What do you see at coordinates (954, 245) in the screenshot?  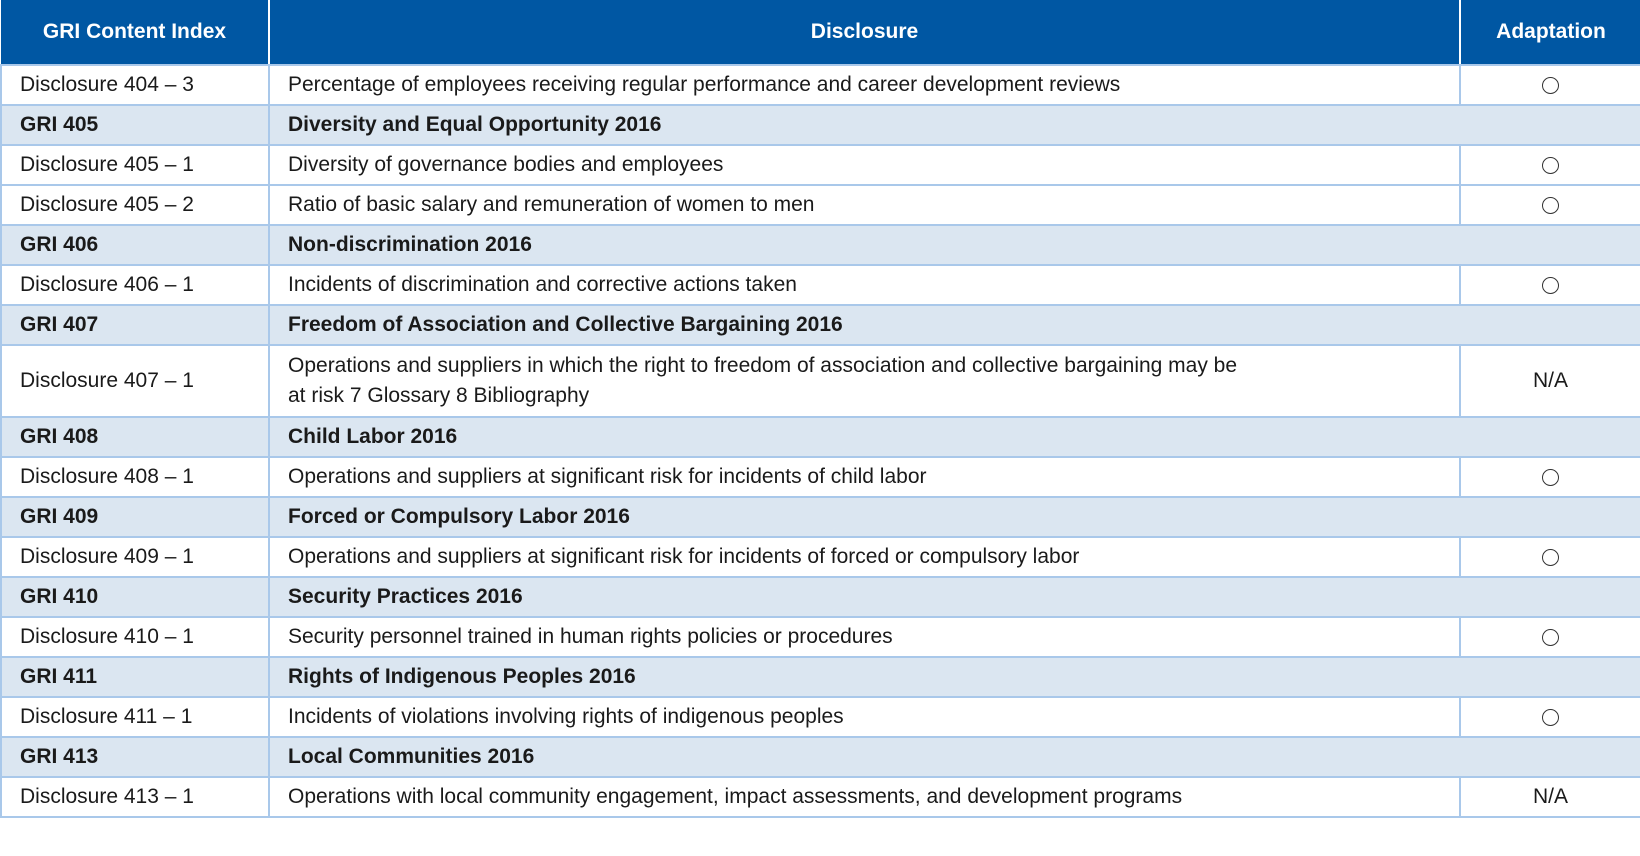 I see `gri-standard-title: Non-discrimination 2016` at bounding box center [954, 245].